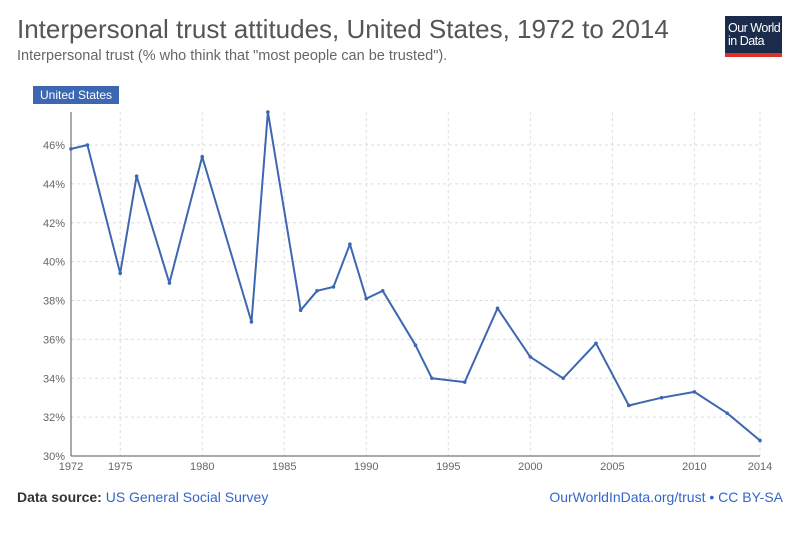  Describe the element at coordinates (59, 497) in the screenshot. I see `source-label: Data source:` at that location.